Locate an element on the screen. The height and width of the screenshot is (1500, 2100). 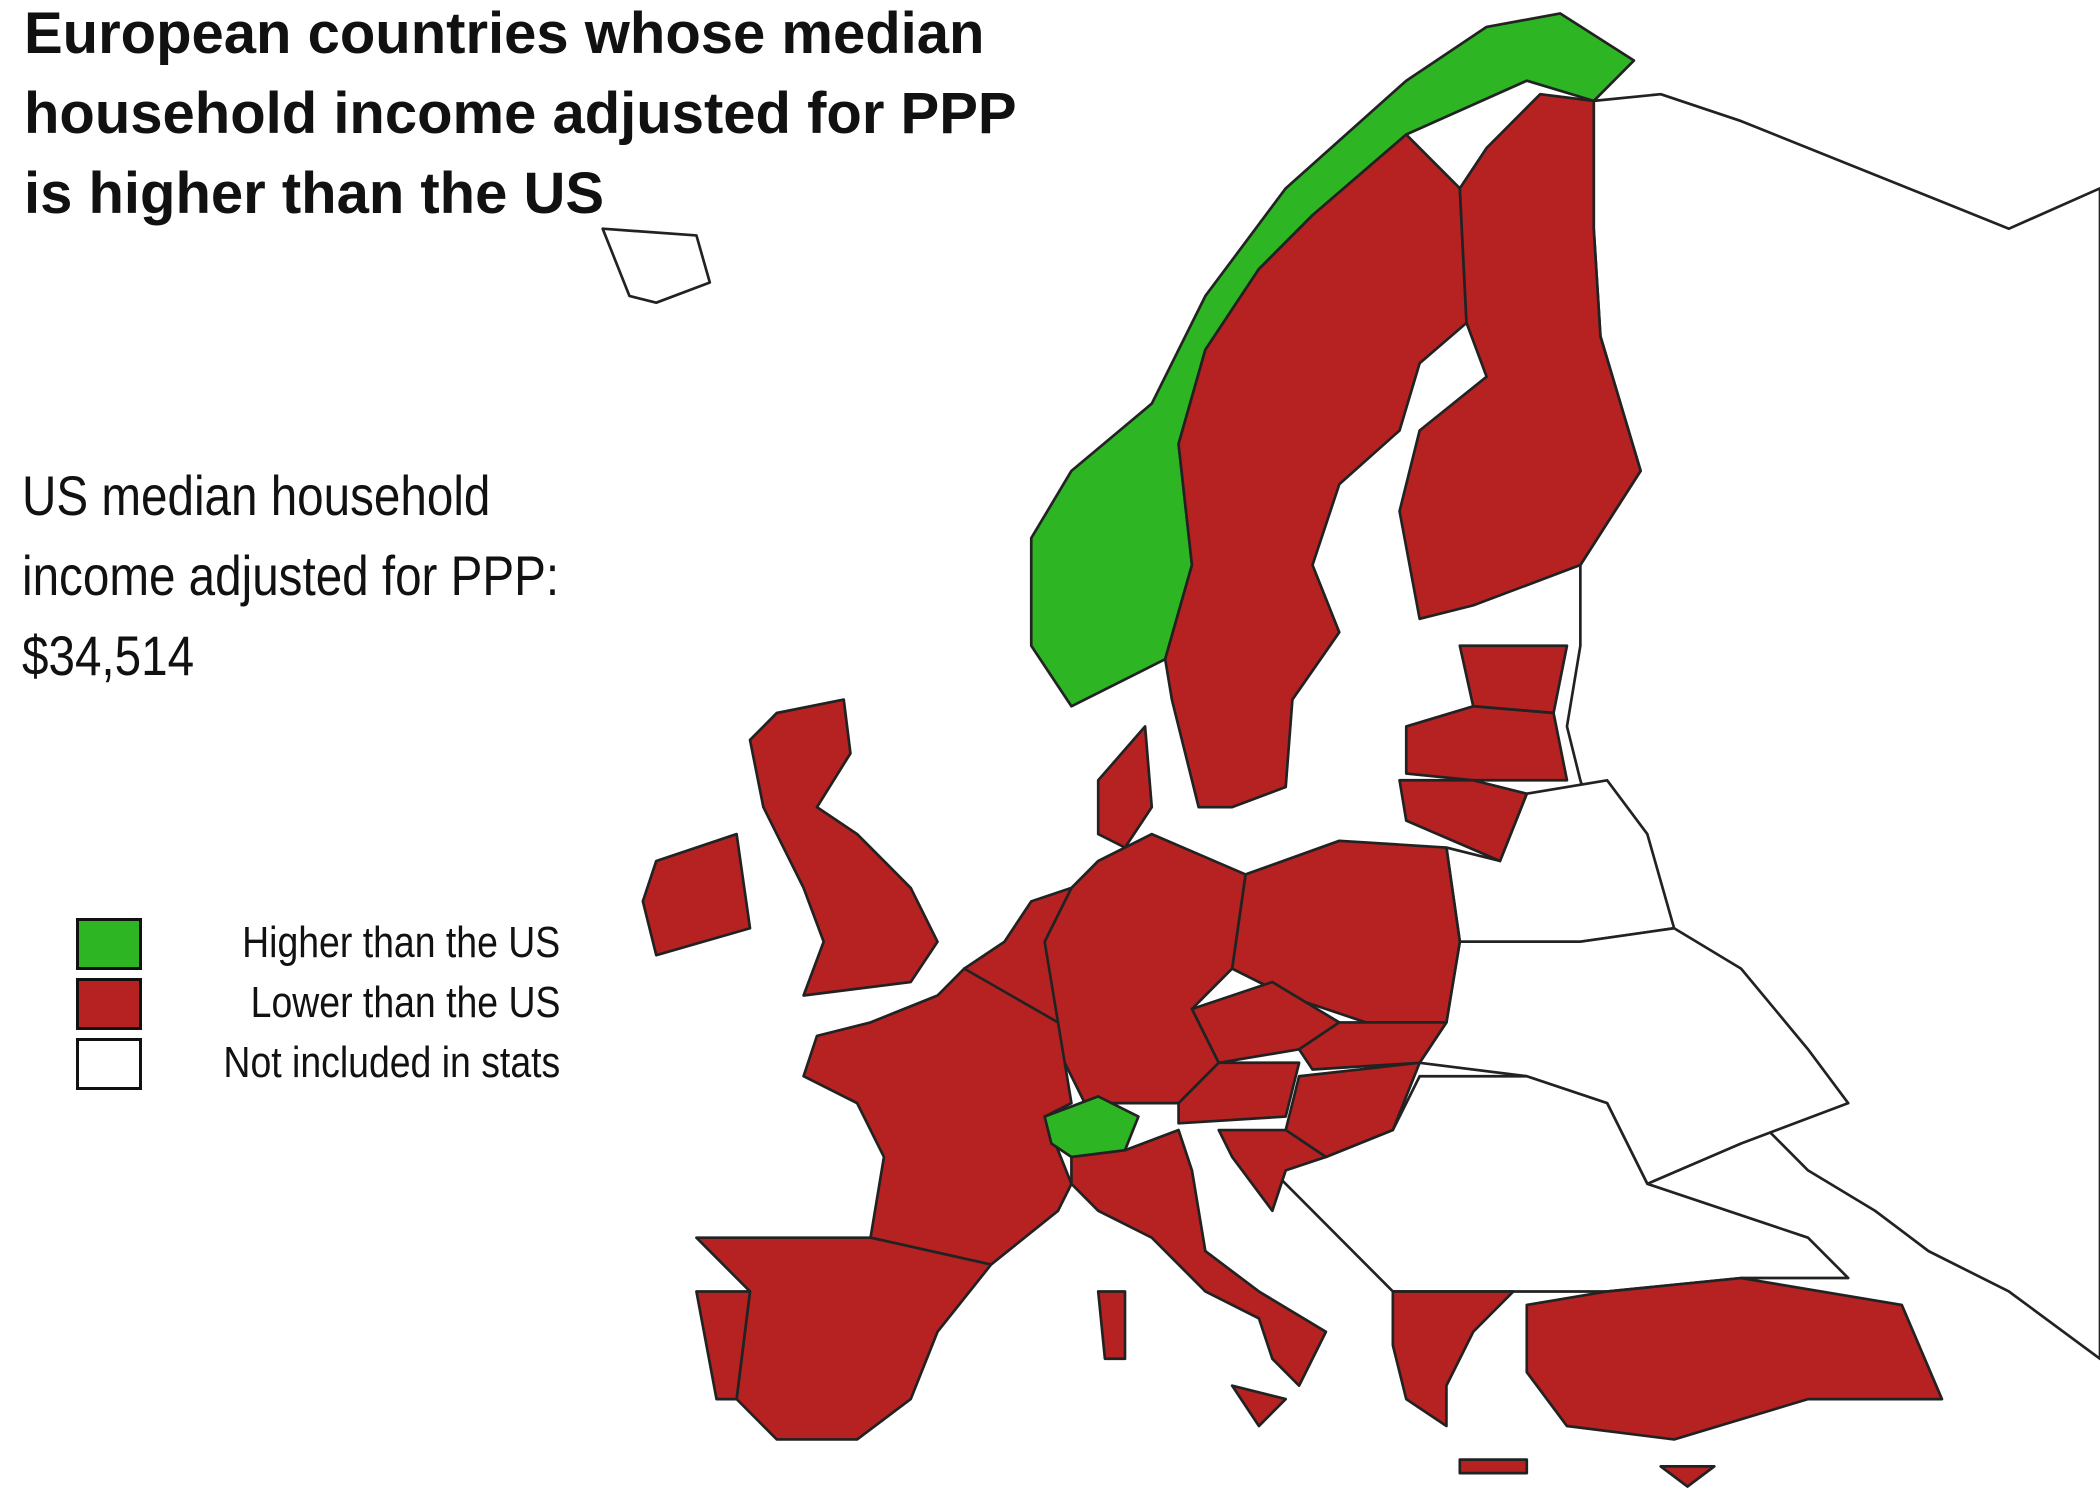
country-germany is located at coordinates (1145, 968).